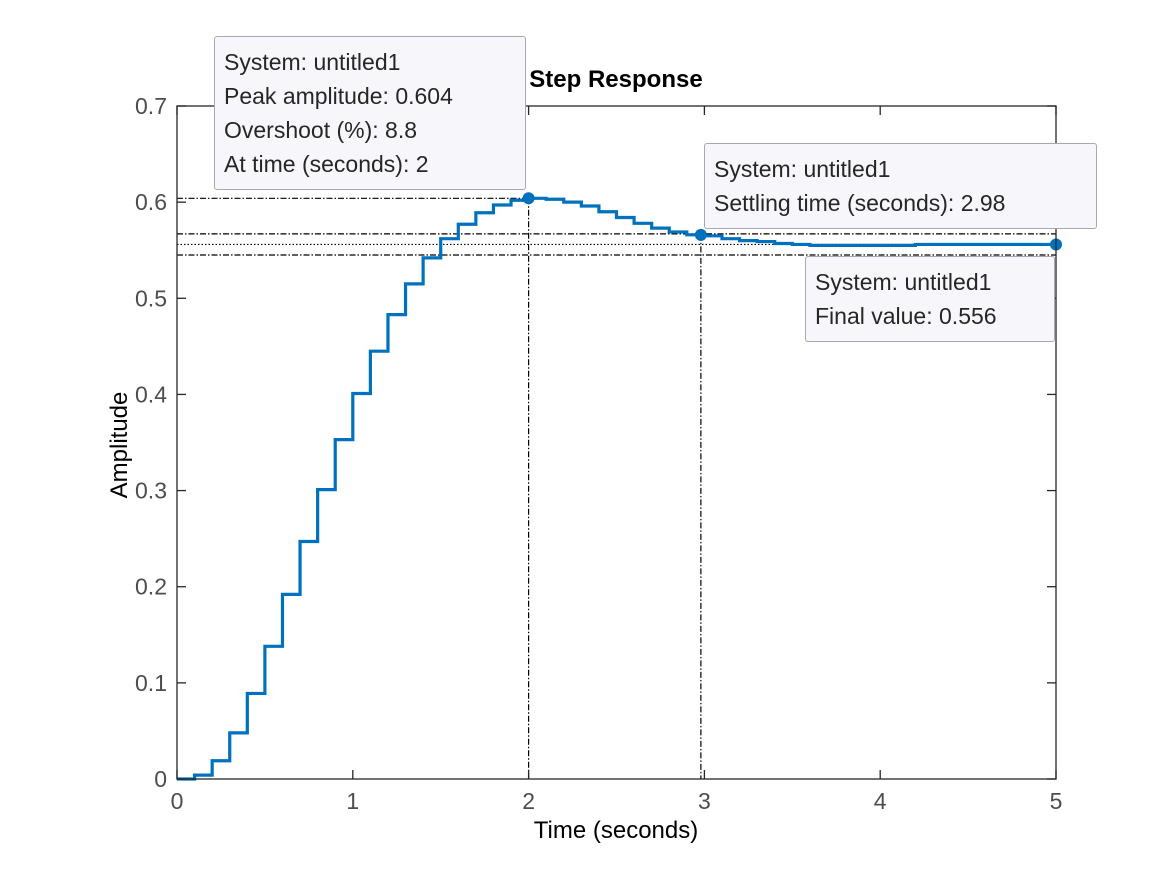  Describe the element at coordinates (119, 445) in the screenshot. I see `y-axis-label: Amplitude` at that location.